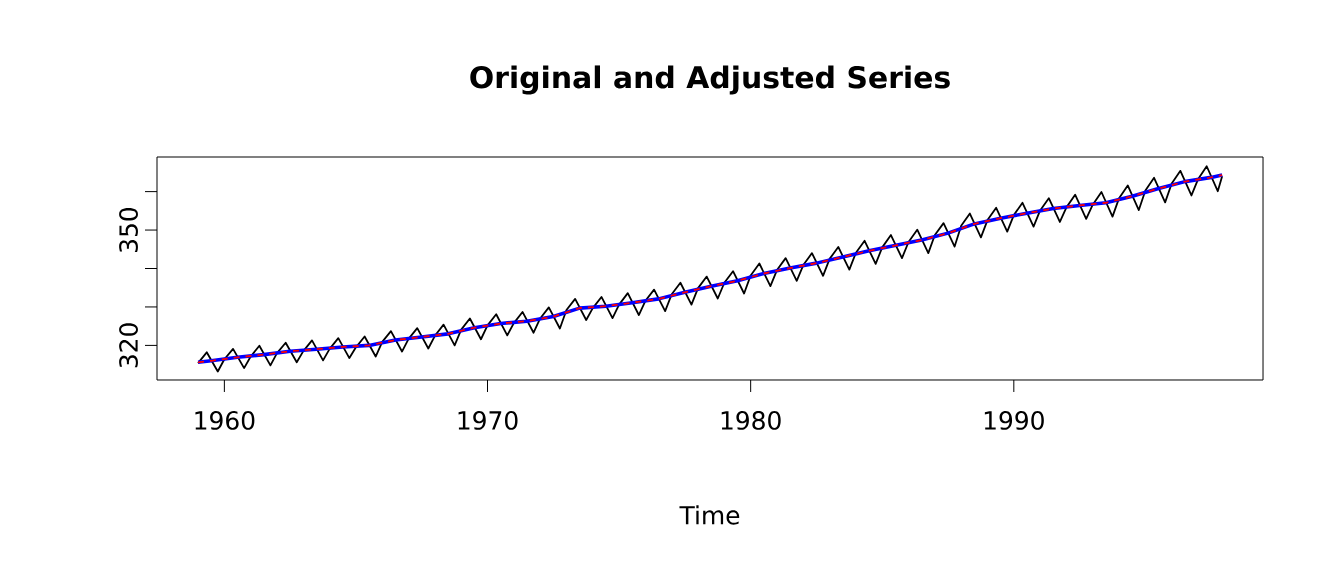 This screenshot has height=576, width=1344. Describe the element at coordinates (710, 80) in the screenshot. I see `chart-title: Original and Adjusted Series` at that location.